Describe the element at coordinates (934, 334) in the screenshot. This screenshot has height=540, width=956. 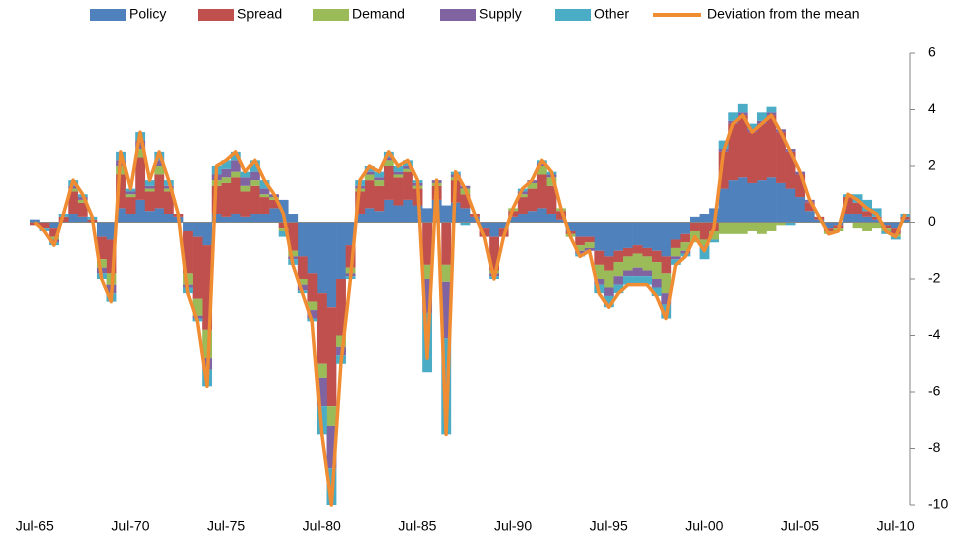
I see `y-tick-label: -4` at that location.